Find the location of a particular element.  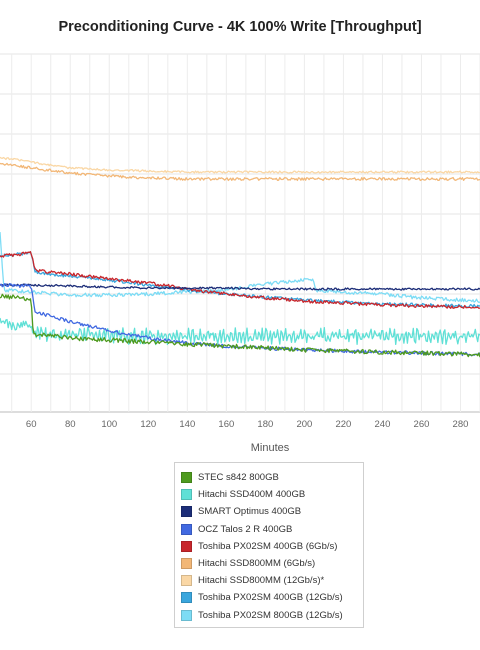

legend-item: Hitachi SSD800MM (6Gb/s) is located at coordinates (272, 563).